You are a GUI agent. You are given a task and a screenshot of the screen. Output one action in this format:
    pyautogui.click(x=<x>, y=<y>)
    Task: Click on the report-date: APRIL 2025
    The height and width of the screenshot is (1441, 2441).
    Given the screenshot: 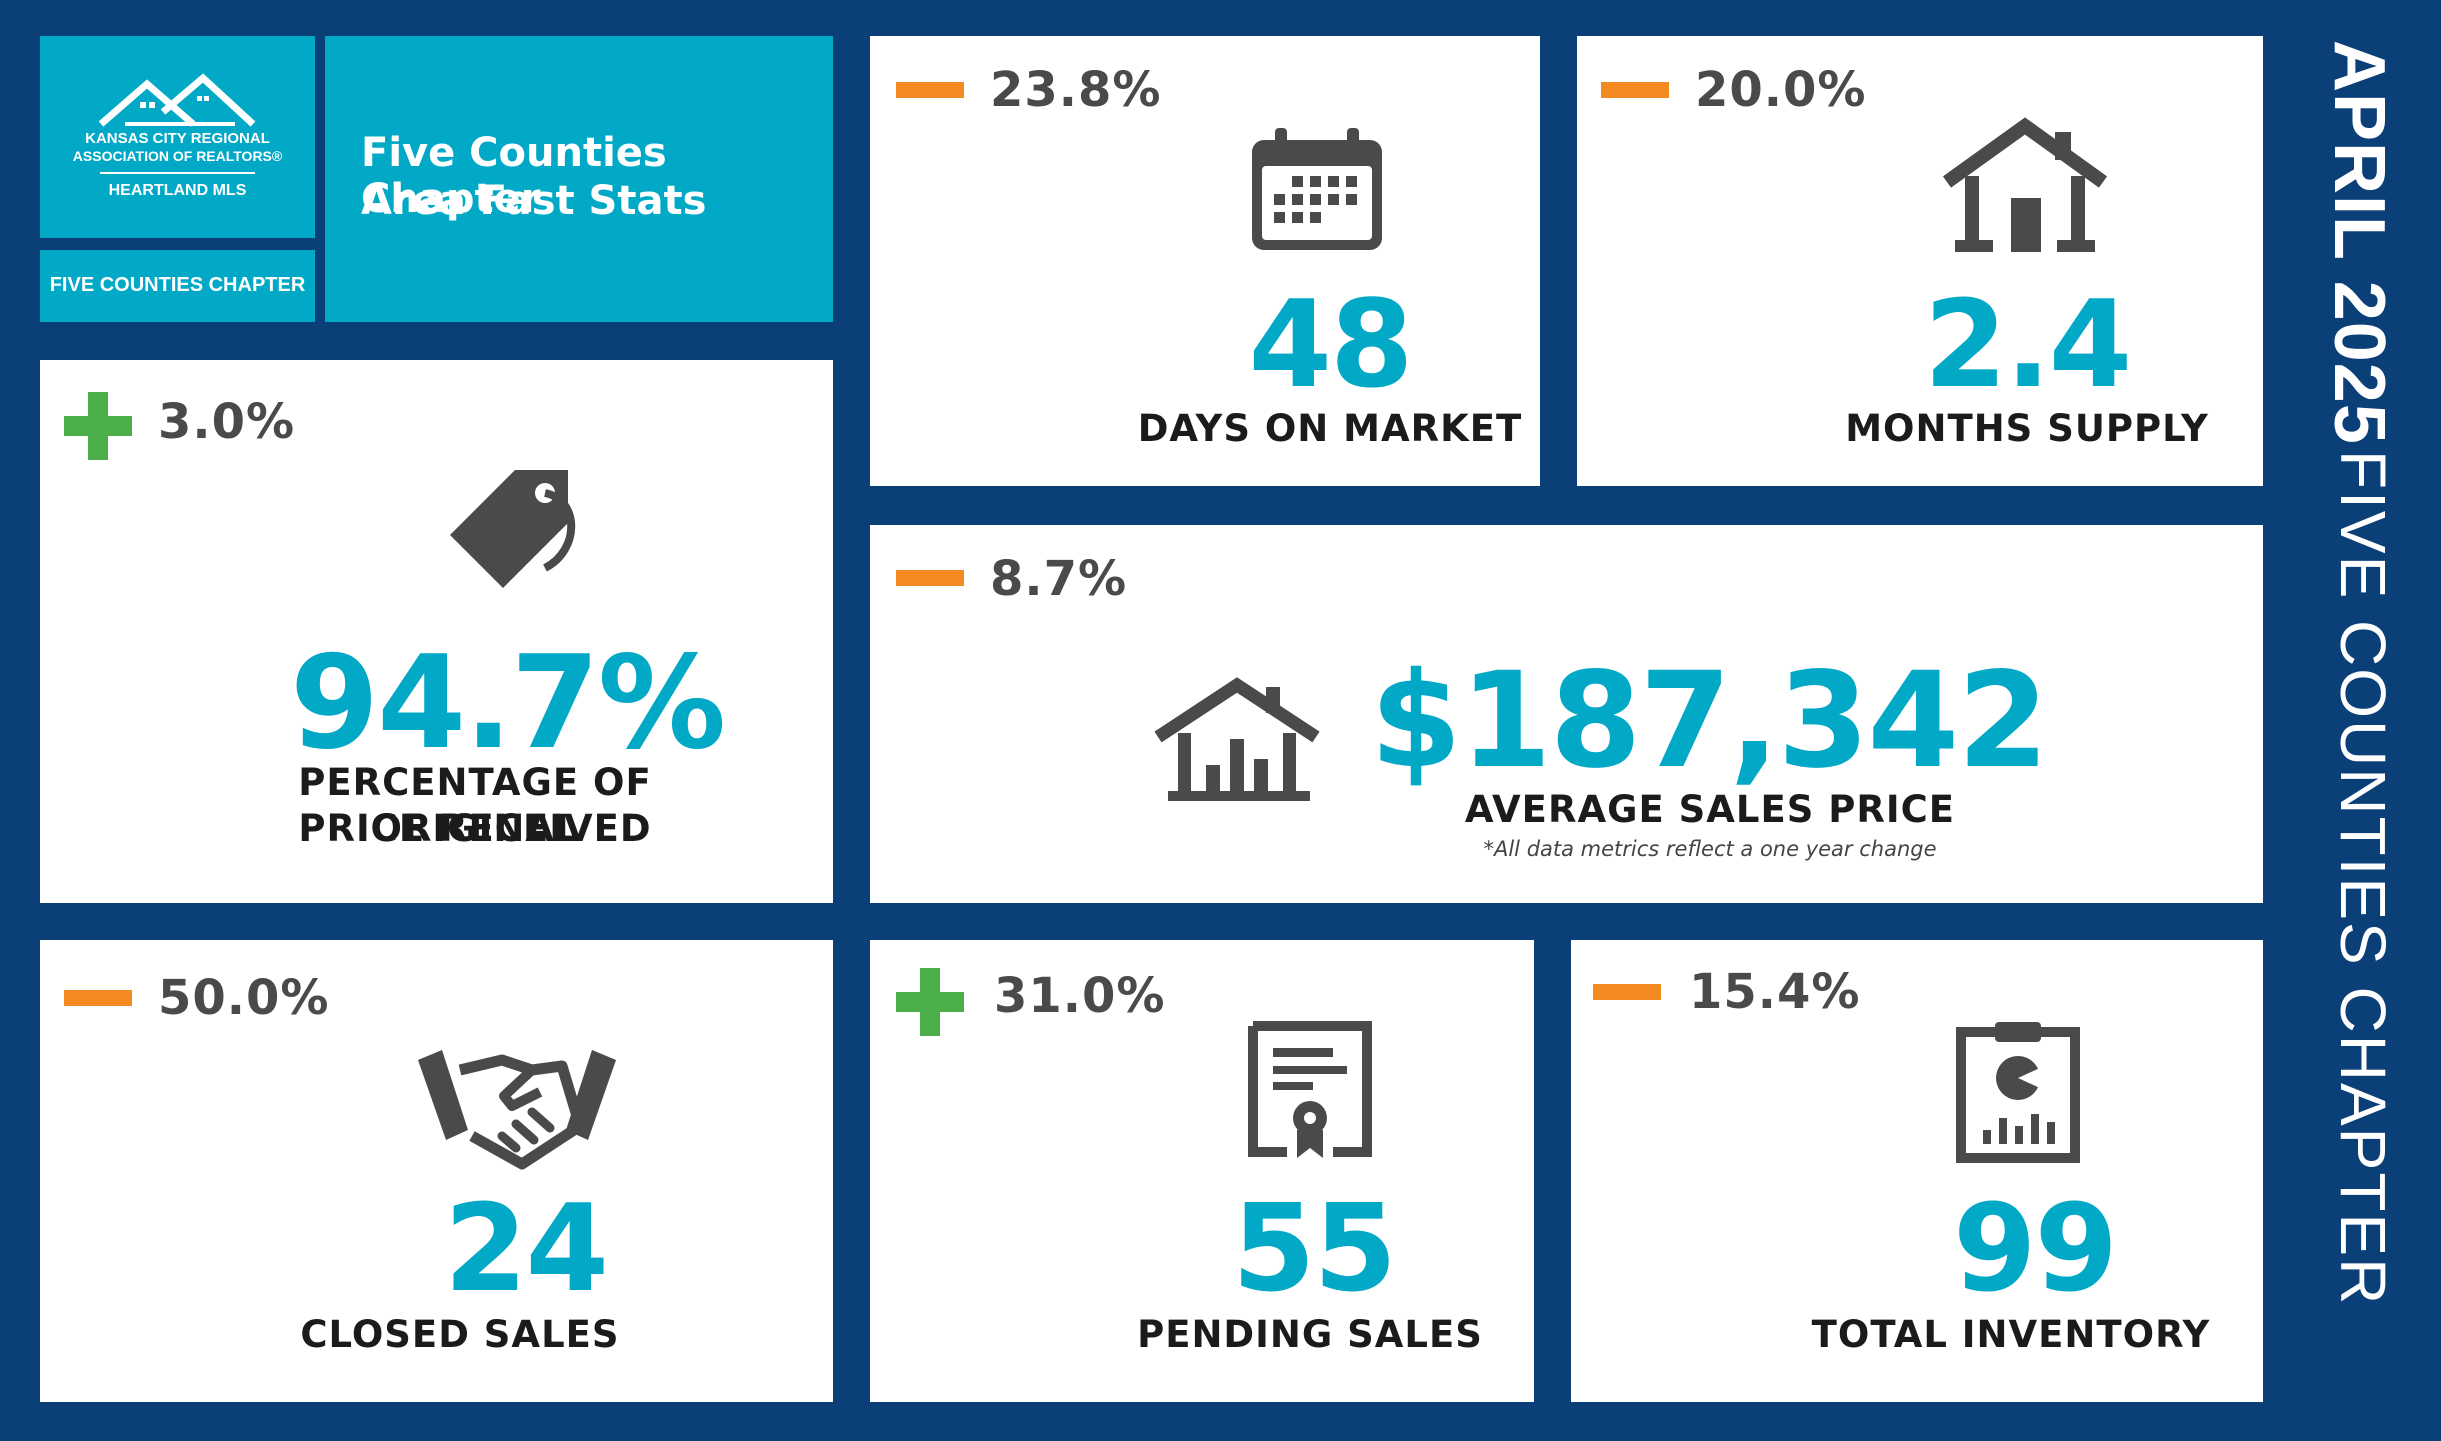 What is the action you would take?
    pyautogui.click(x=2359, y=242)
    